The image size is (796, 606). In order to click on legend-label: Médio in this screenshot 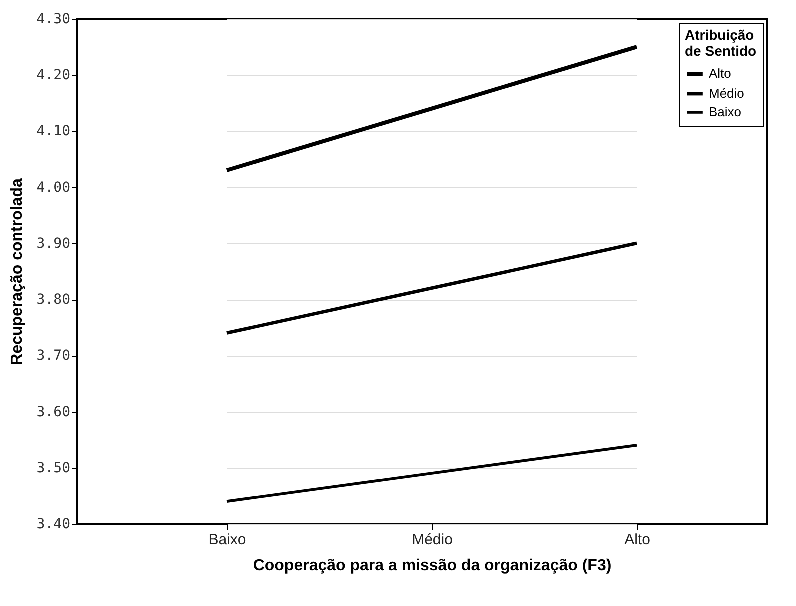, I will do `click(726, 93)`.